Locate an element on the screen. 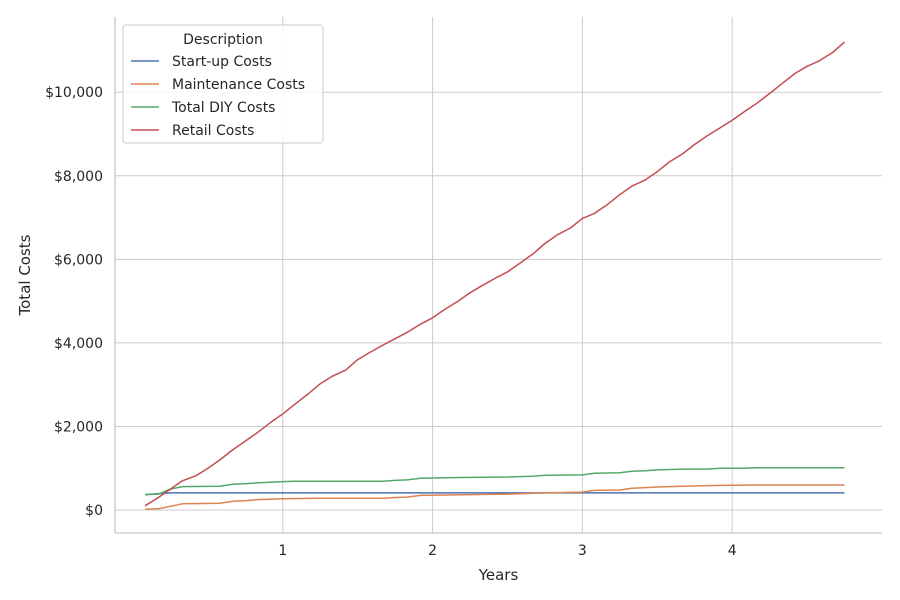 This screenshot has width=900, height=600. y-tick-label-2: $2,000 is located at coordinates (78, 427).